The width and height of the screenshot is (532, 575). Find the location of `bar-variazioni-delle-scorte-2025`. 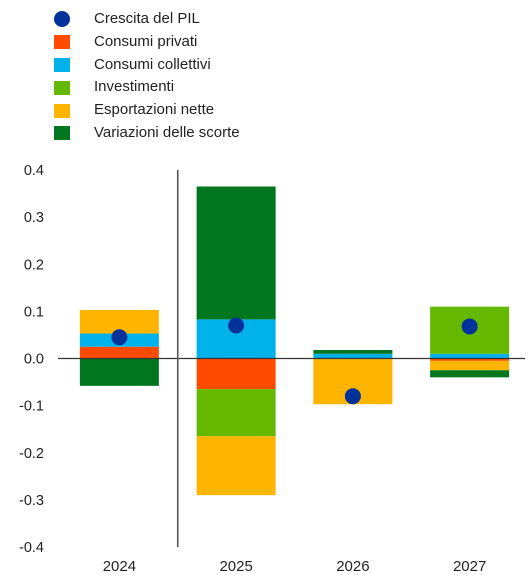

bar-variazioni-delle-scorte-2025 is located at coordinates (236, 253).